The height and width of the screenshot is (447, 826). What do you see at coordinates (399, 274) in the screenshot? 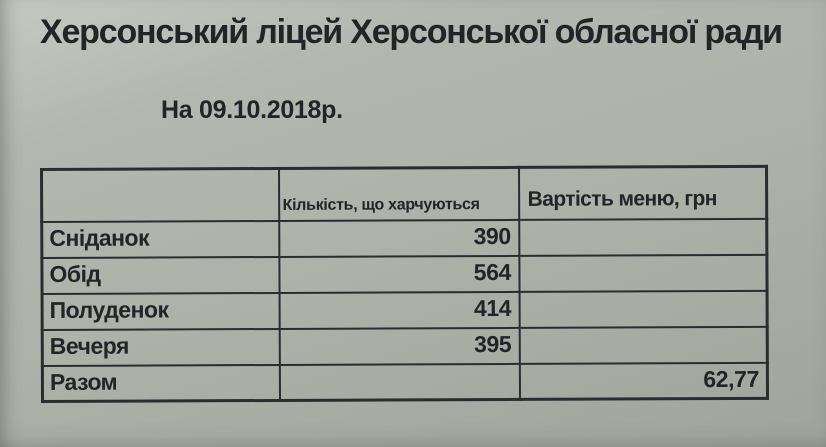
I see `meal-quantity: 564` at bounding box center [399, 274].